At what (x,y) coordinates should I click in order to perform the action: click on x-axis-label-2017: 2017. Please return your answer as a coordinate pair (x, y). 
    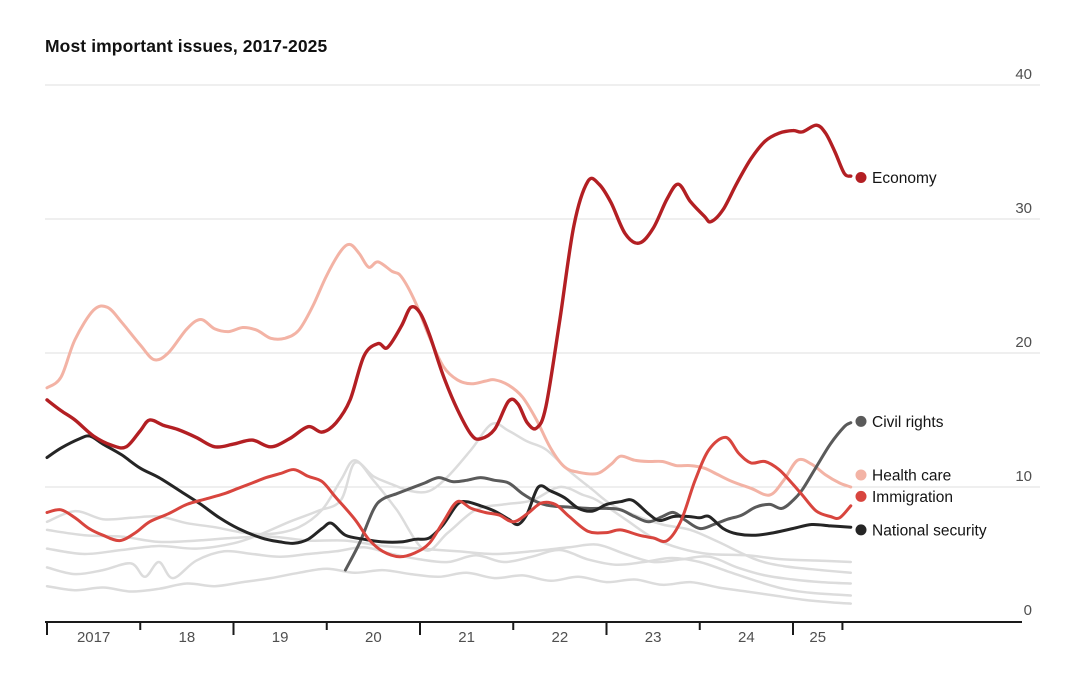
    Looking at the image, I should click on (93, 637).